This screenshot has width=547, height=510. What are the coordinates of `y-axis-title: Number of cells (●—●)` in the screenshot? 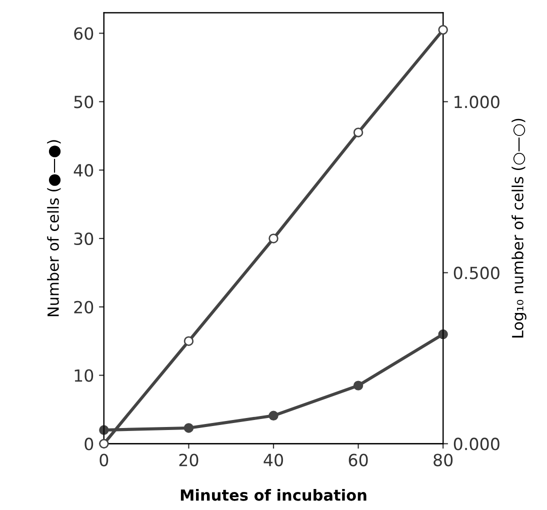 It's located at (54, 228).